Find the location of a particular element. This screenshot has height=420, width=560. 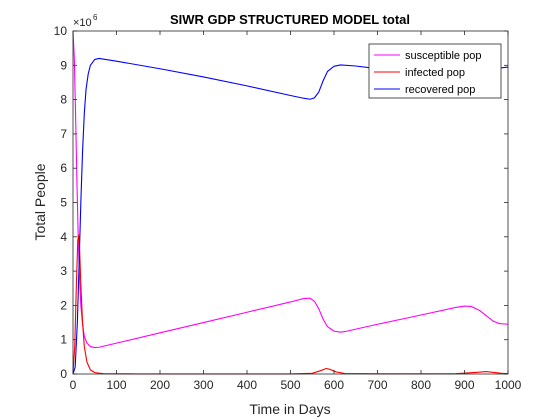

y-tick-label: 4 is located at coordinates (63, 237).